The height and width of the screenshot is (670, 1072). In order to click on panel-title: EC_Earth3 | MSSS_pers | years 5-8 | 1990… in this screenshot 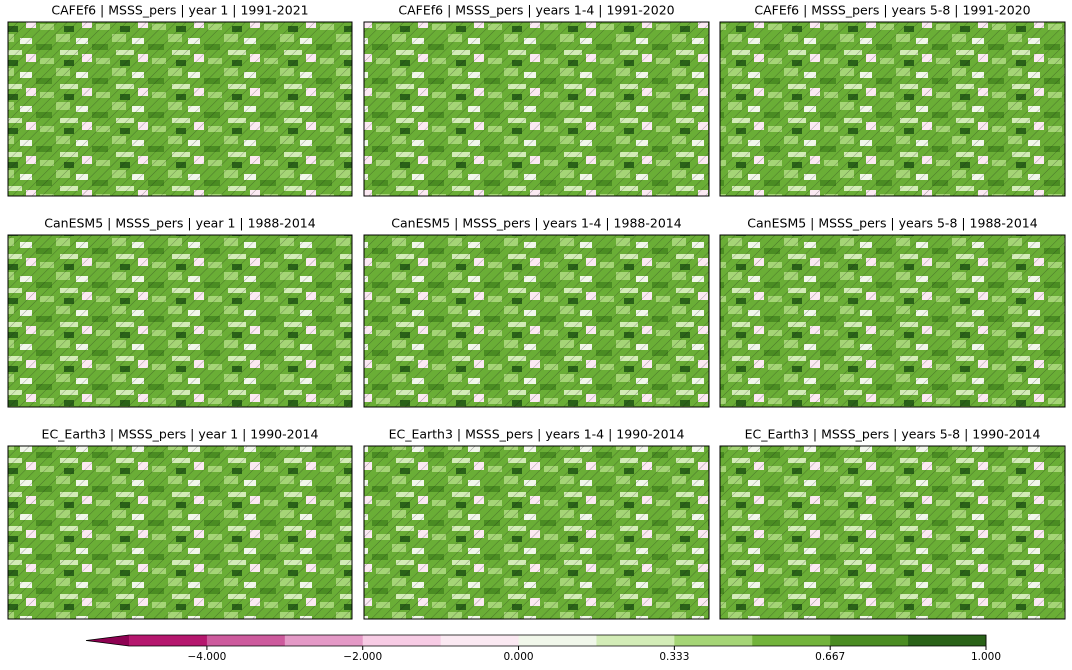, I will do `click(893, 434)`.